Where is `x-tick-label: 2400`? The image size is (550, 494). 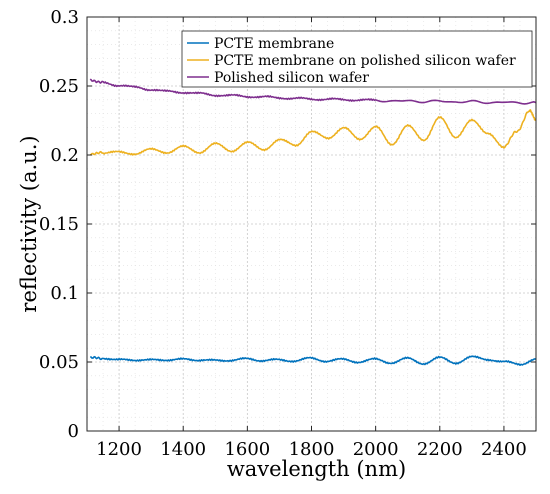
x-tick-label: 2400 is located at coordinates (504, 449).